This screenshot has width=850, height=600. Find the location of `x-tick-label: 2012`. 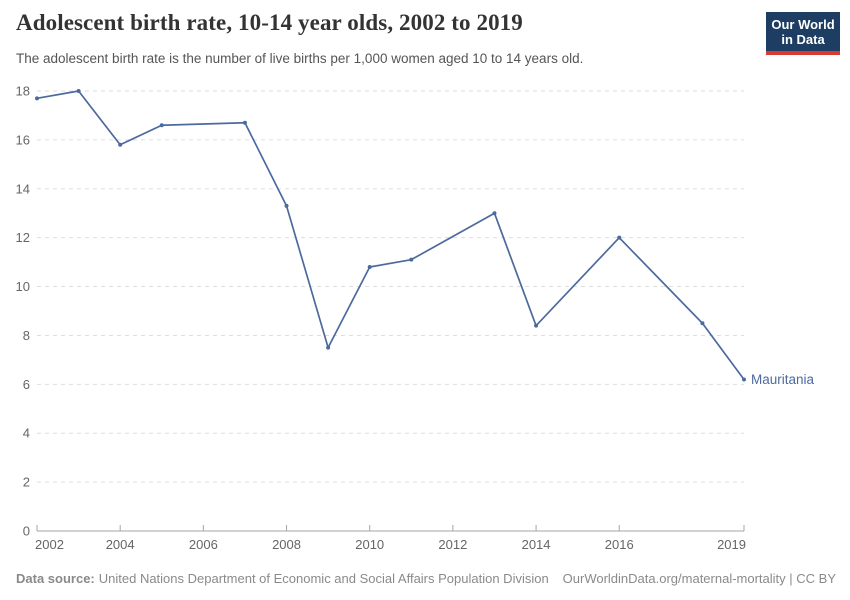

x-tick-label: 2012 is located at coordinates (452, 544).